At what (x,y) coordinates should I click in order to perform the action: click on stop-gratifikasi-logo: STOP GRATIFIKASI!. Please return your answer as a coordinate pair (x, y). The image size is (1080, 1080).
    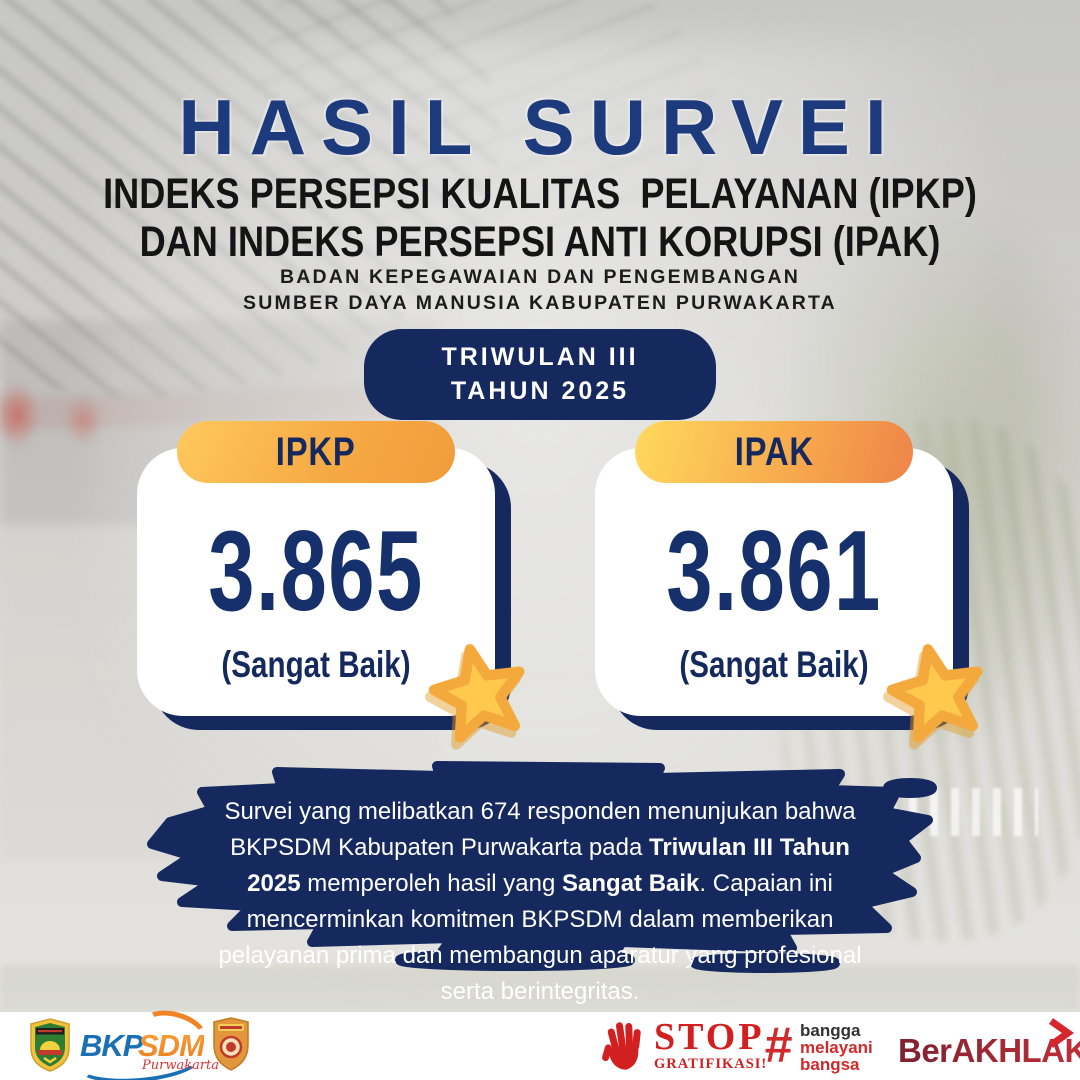
    Looking at the image, I should click on (713, 1047).